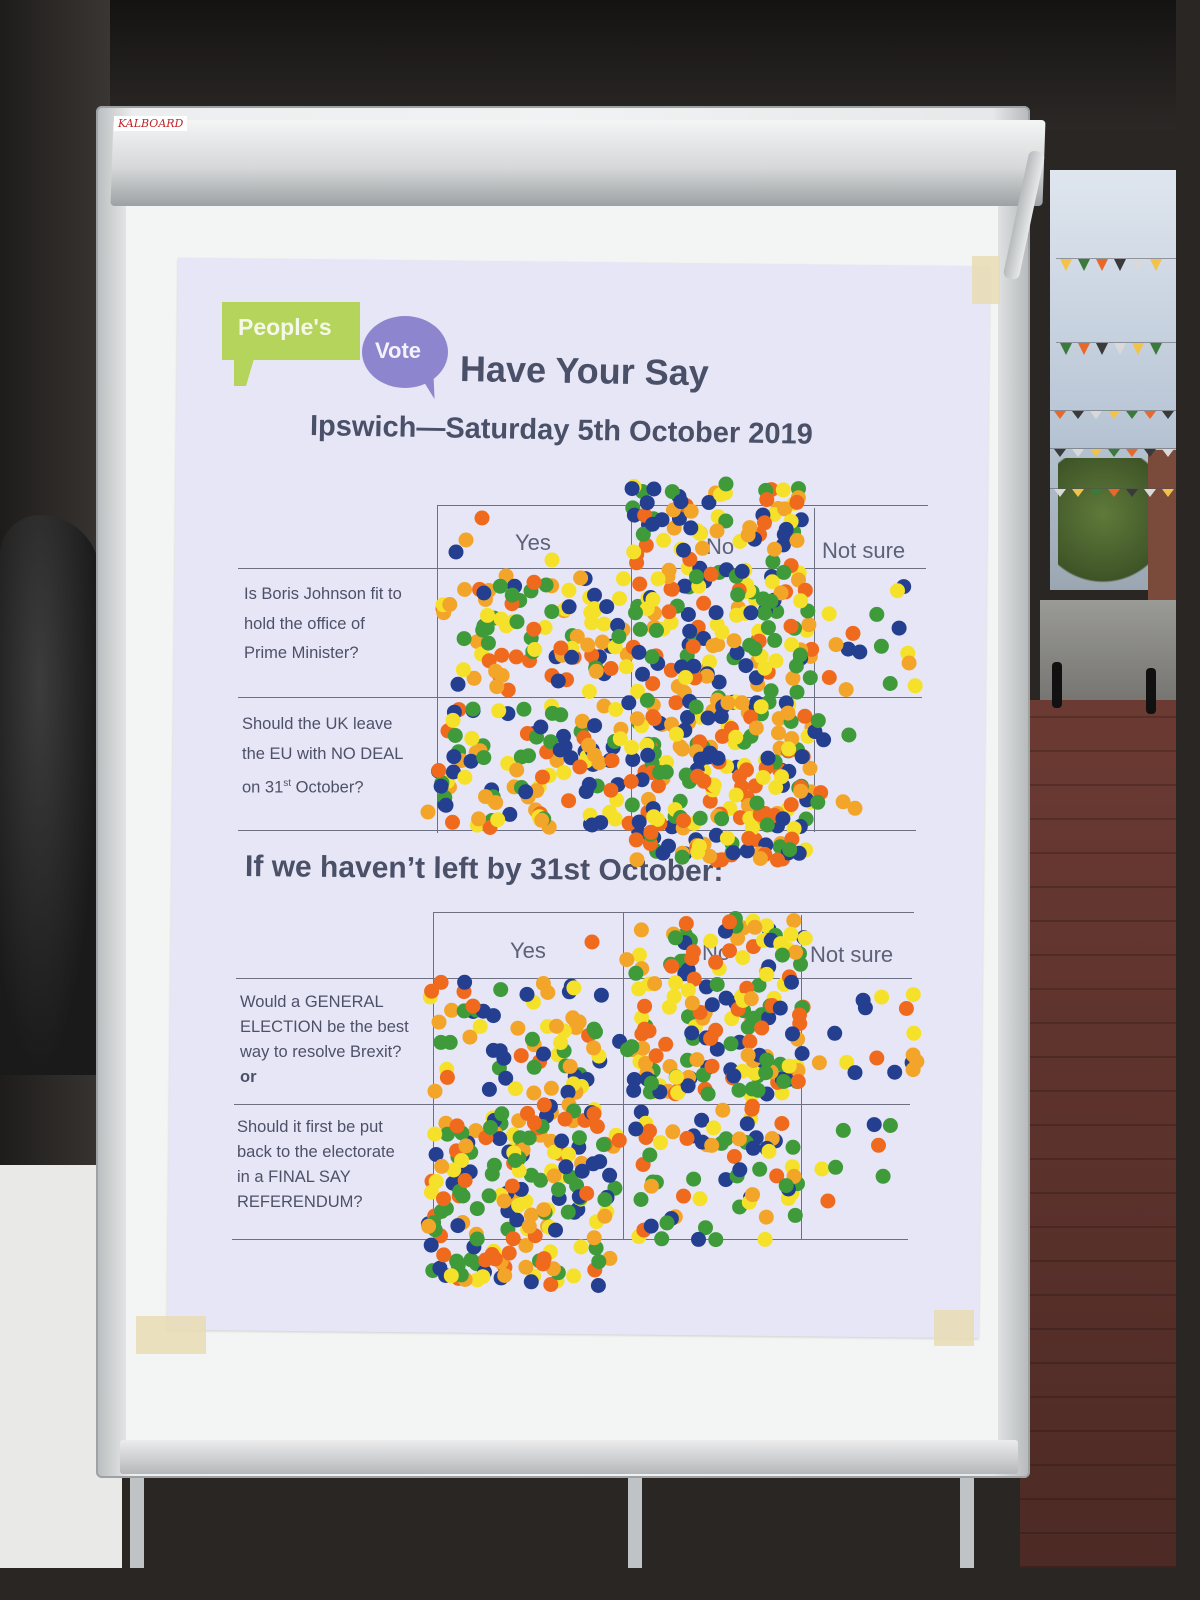 The width and height of the screenshot is (1200, 1600). I want to click on tree, so click(1103, 528).